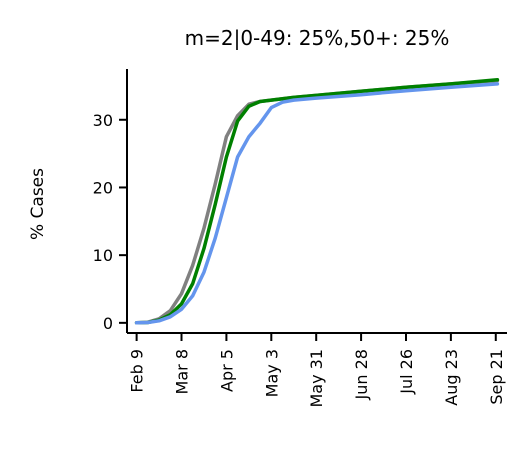 The height and width of the screenshot is (472, 531). What do you see at coordinates (182, 371) in the screenshot?
I see `x-tick-label: Mar 8` at bounding box center [182, 371].